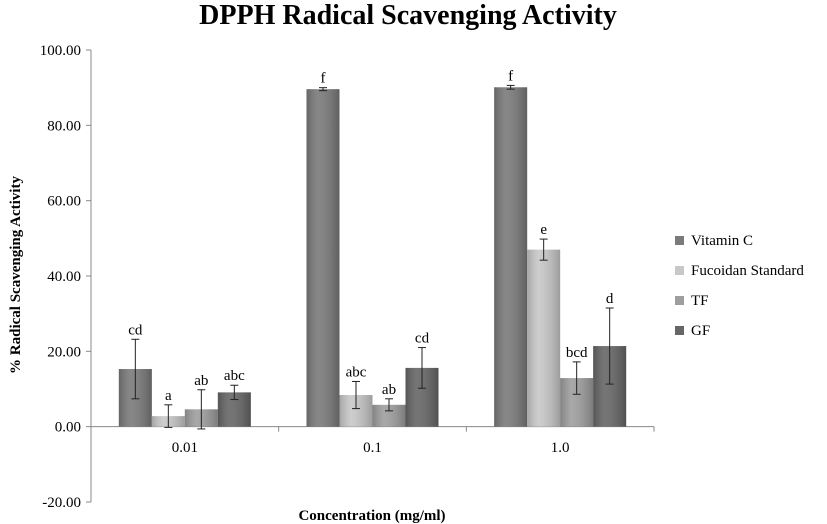 The width and height of the screenshot is (827, 524). Describe the element at coordinates (747, 271) in the screenshot. I see `legend-label: Fucoidan Standard` at that location.